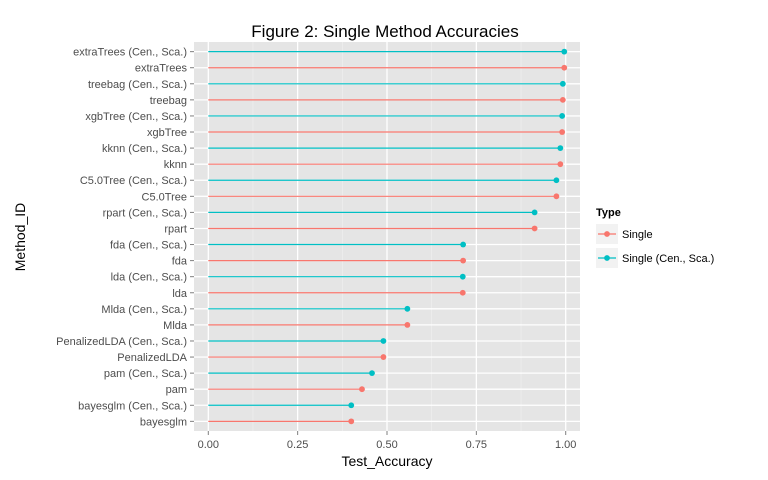  Describe the element at coordinates (386, 445) in the screenshot. I see `x-tick-label: 0.50` at that location.